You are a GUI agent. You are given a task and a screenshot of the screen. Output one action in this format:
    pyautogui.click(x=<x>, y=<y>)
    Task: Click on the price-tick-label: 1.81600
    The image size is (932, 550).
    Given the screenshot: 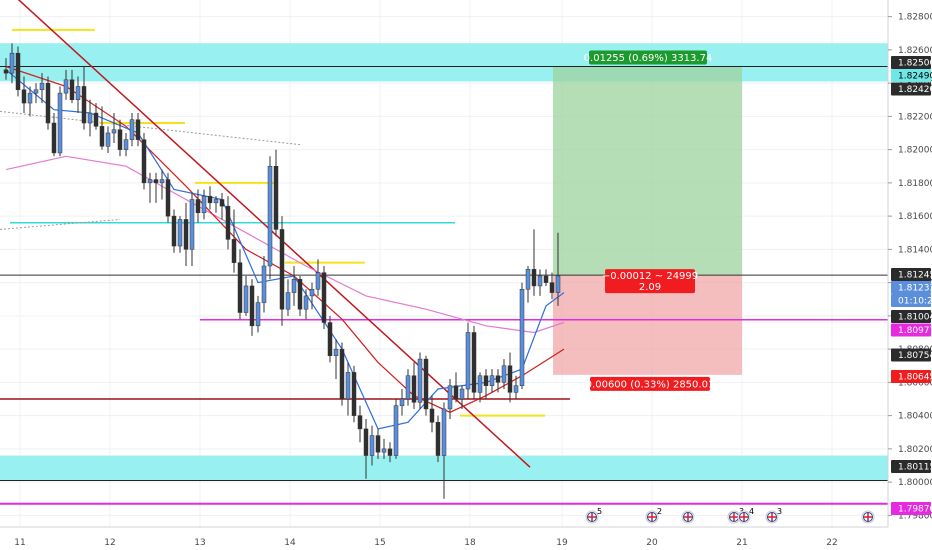 What is the action you would take?
    pyautogui.click(x=915, y=217)
    